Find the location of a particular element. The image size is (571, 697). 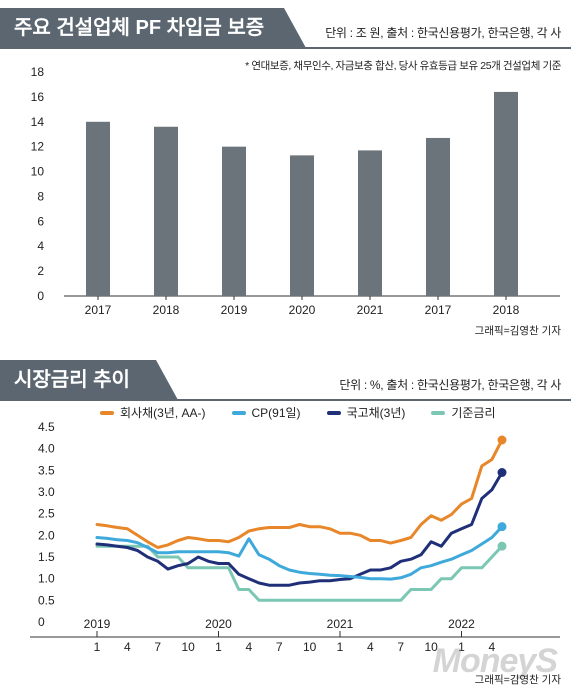

legend-item: 국고채(3년) is located at coordinates (366, 412).